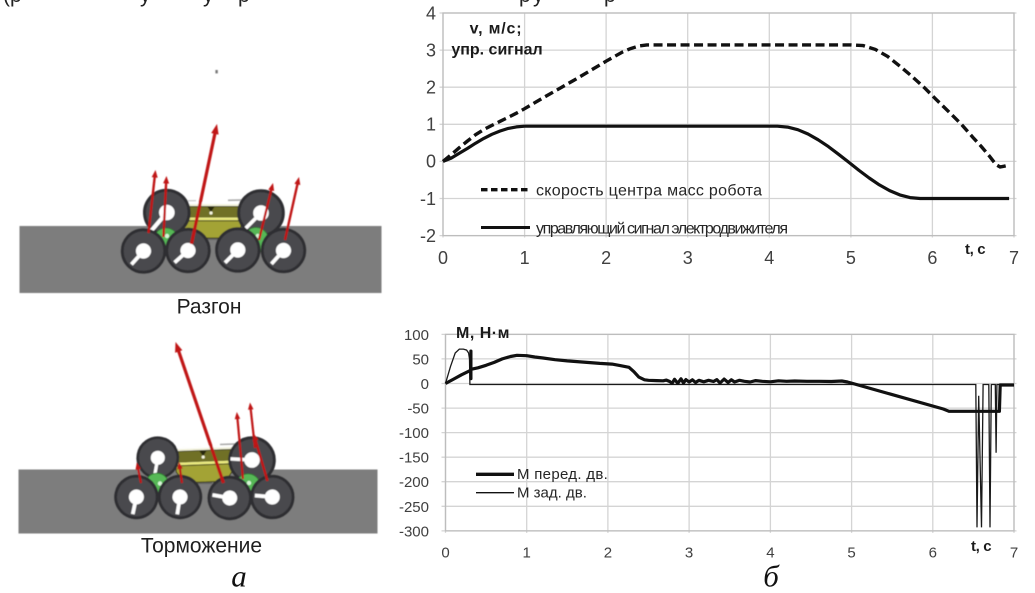  What do you see at coordinates (562, 474) in the screenshot?
I see `svg-text: М перед. дв.` at bounding box center [562, 474].